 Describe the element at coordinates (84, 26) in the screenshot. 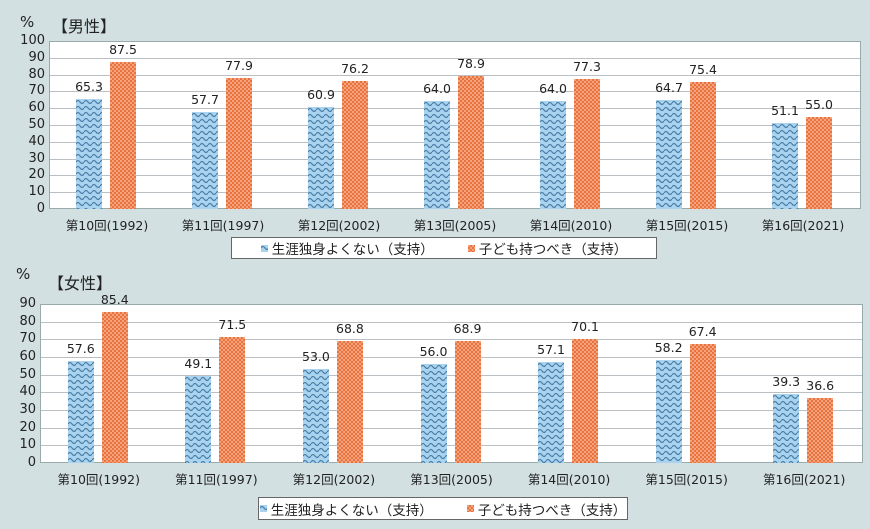

I see `chart-title: 【男性】` at that location.